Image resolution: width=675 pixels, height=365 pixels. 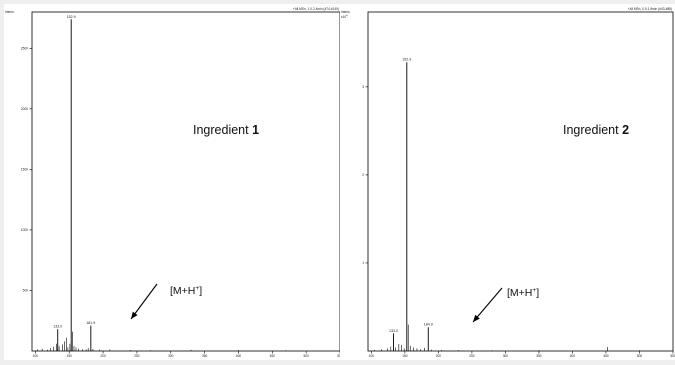 I want to click on y-tick-label: 2500, so click(x=24, y=49).